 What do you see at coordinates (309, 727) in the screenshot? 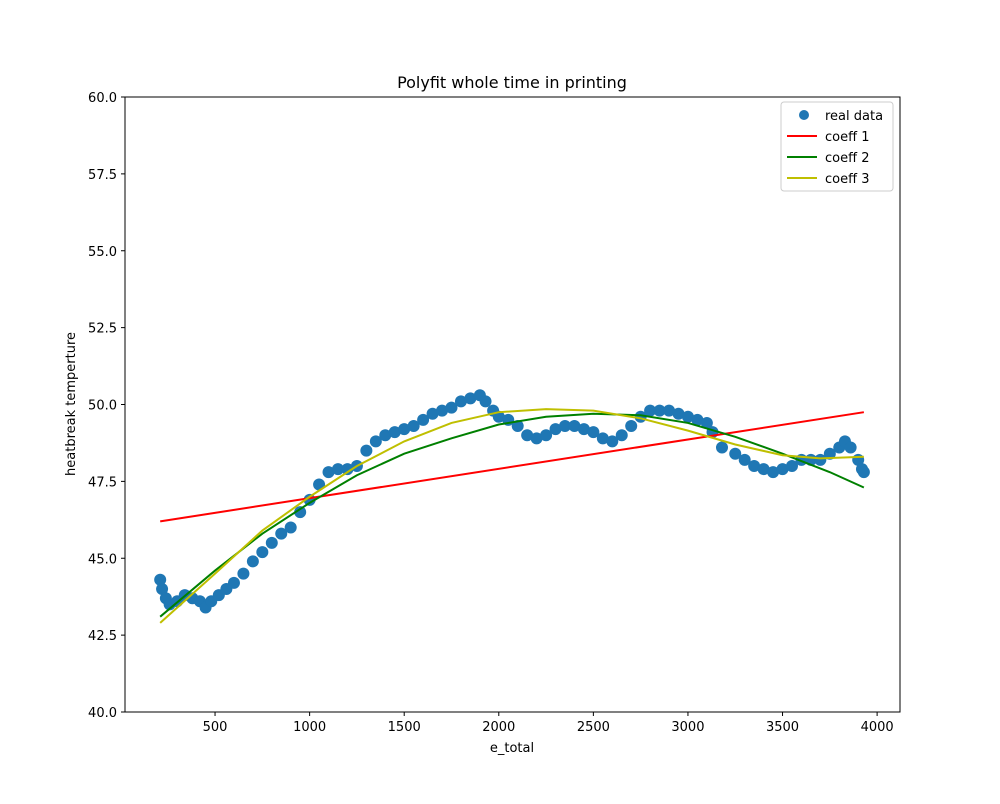
I see `x-tick-label: 1000` at bounding box center [309, 727].